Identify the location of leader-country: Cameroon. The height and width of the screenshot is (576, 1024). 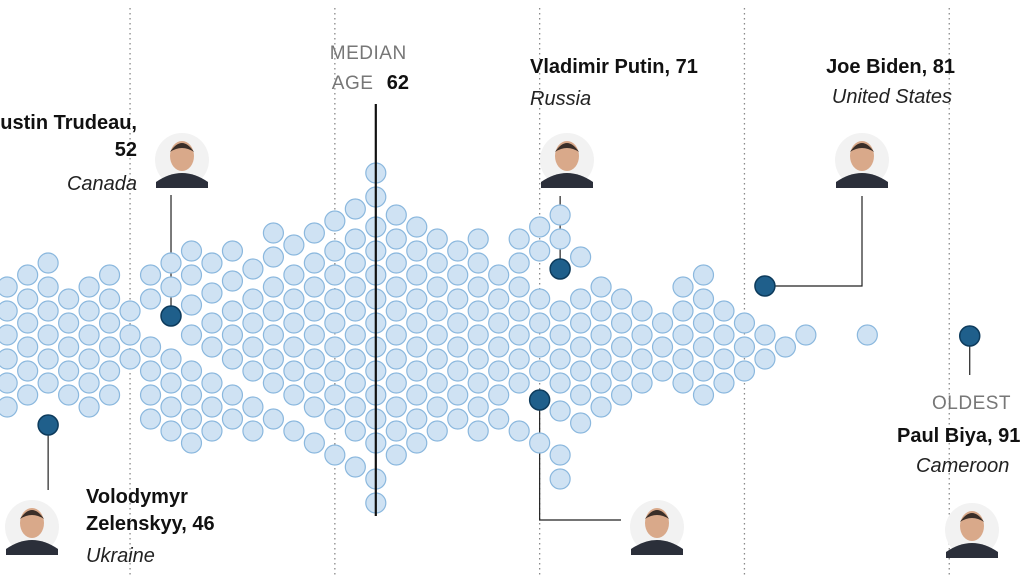
(963, 466).